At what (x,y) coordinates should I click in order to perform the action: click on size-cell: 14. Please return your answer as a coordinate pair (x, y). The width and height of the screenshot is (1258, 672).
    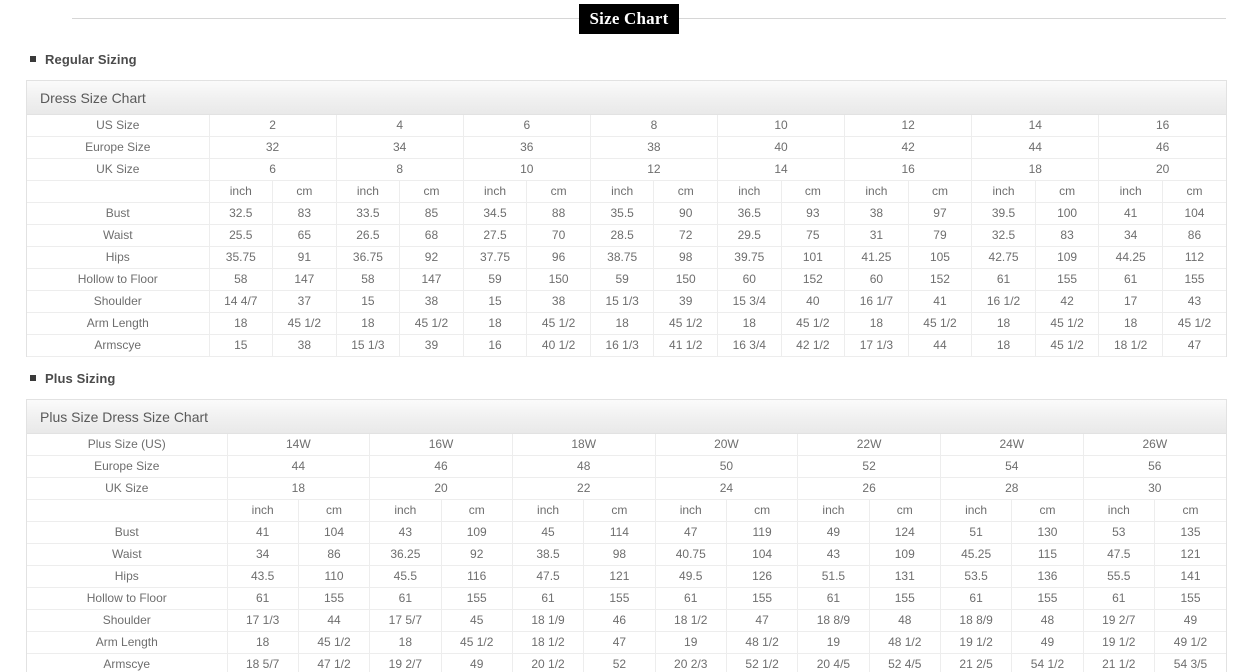
    Looking at the image, I should click on (1035, 126).